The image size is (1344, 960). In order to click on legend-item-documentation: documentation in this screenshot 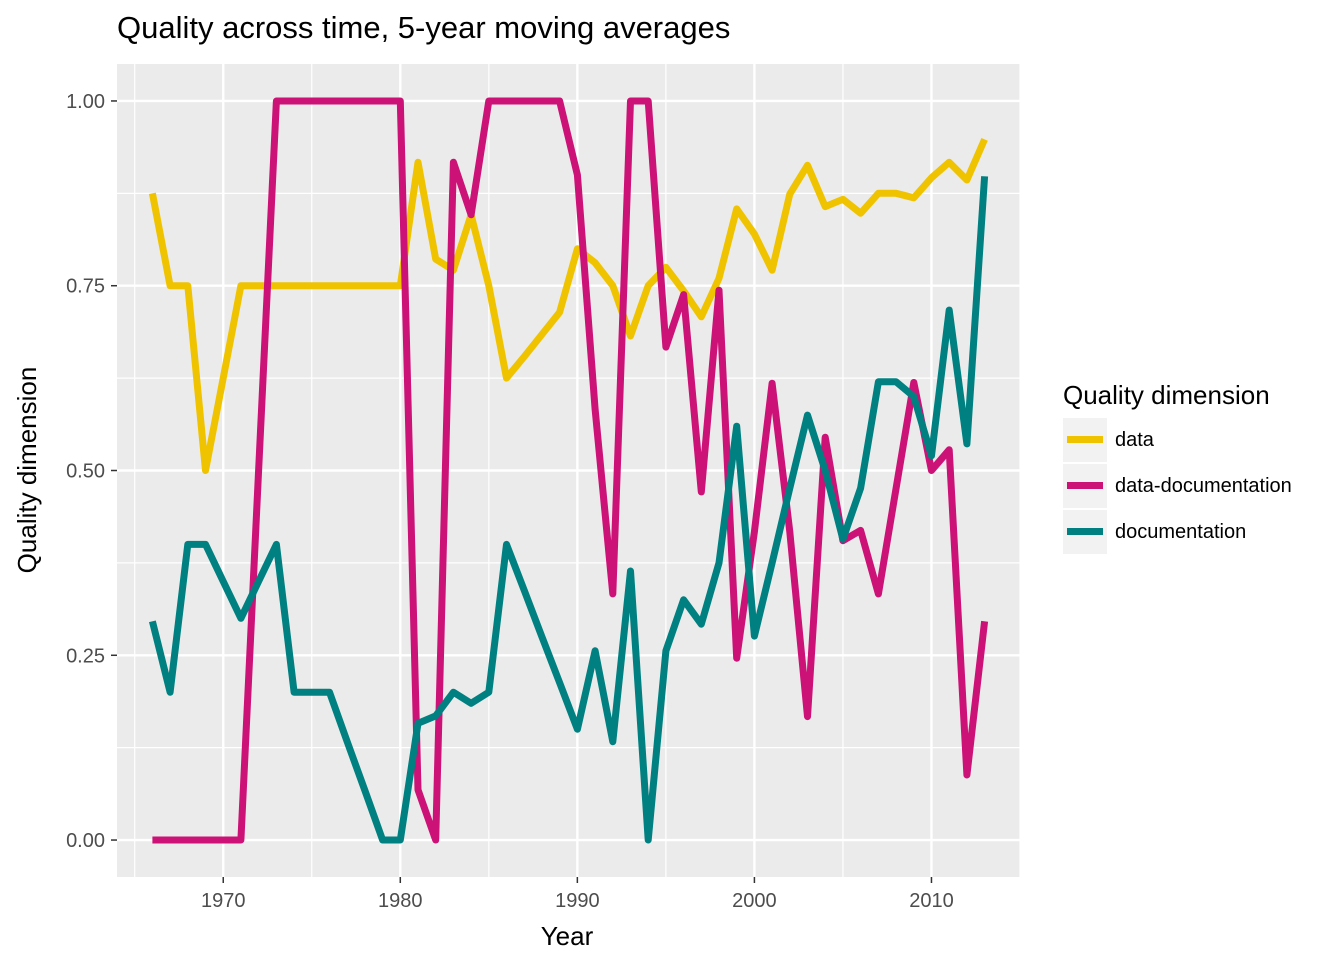, I will do `click(1177, 532)`.